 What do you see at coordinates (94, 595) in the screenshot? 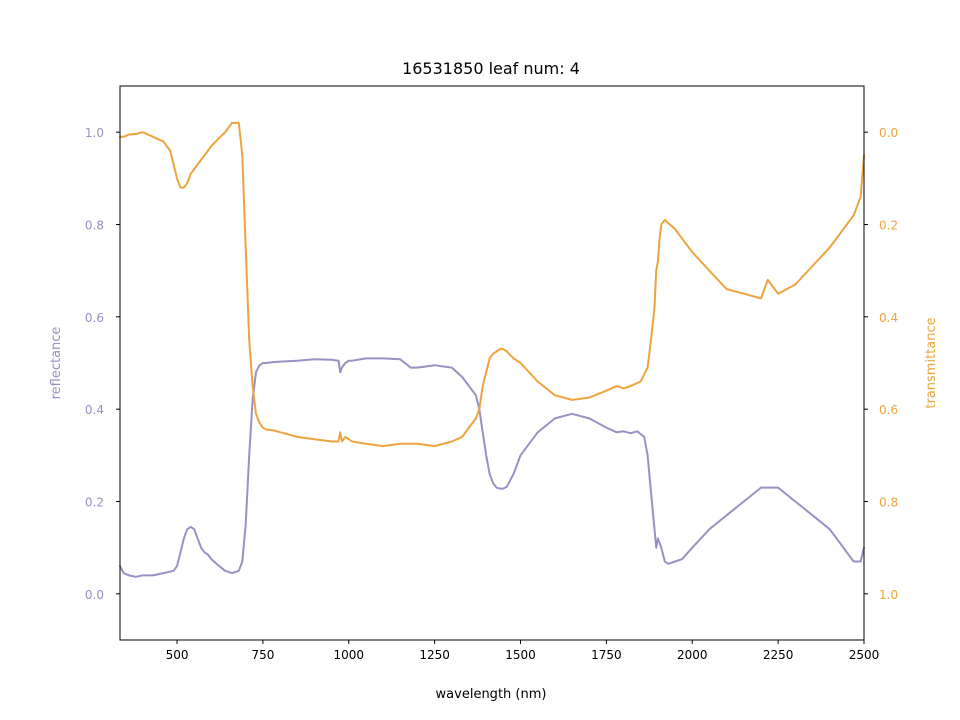
I see `left-y-tick-label: 0.0` at bounding box center [94, 595].